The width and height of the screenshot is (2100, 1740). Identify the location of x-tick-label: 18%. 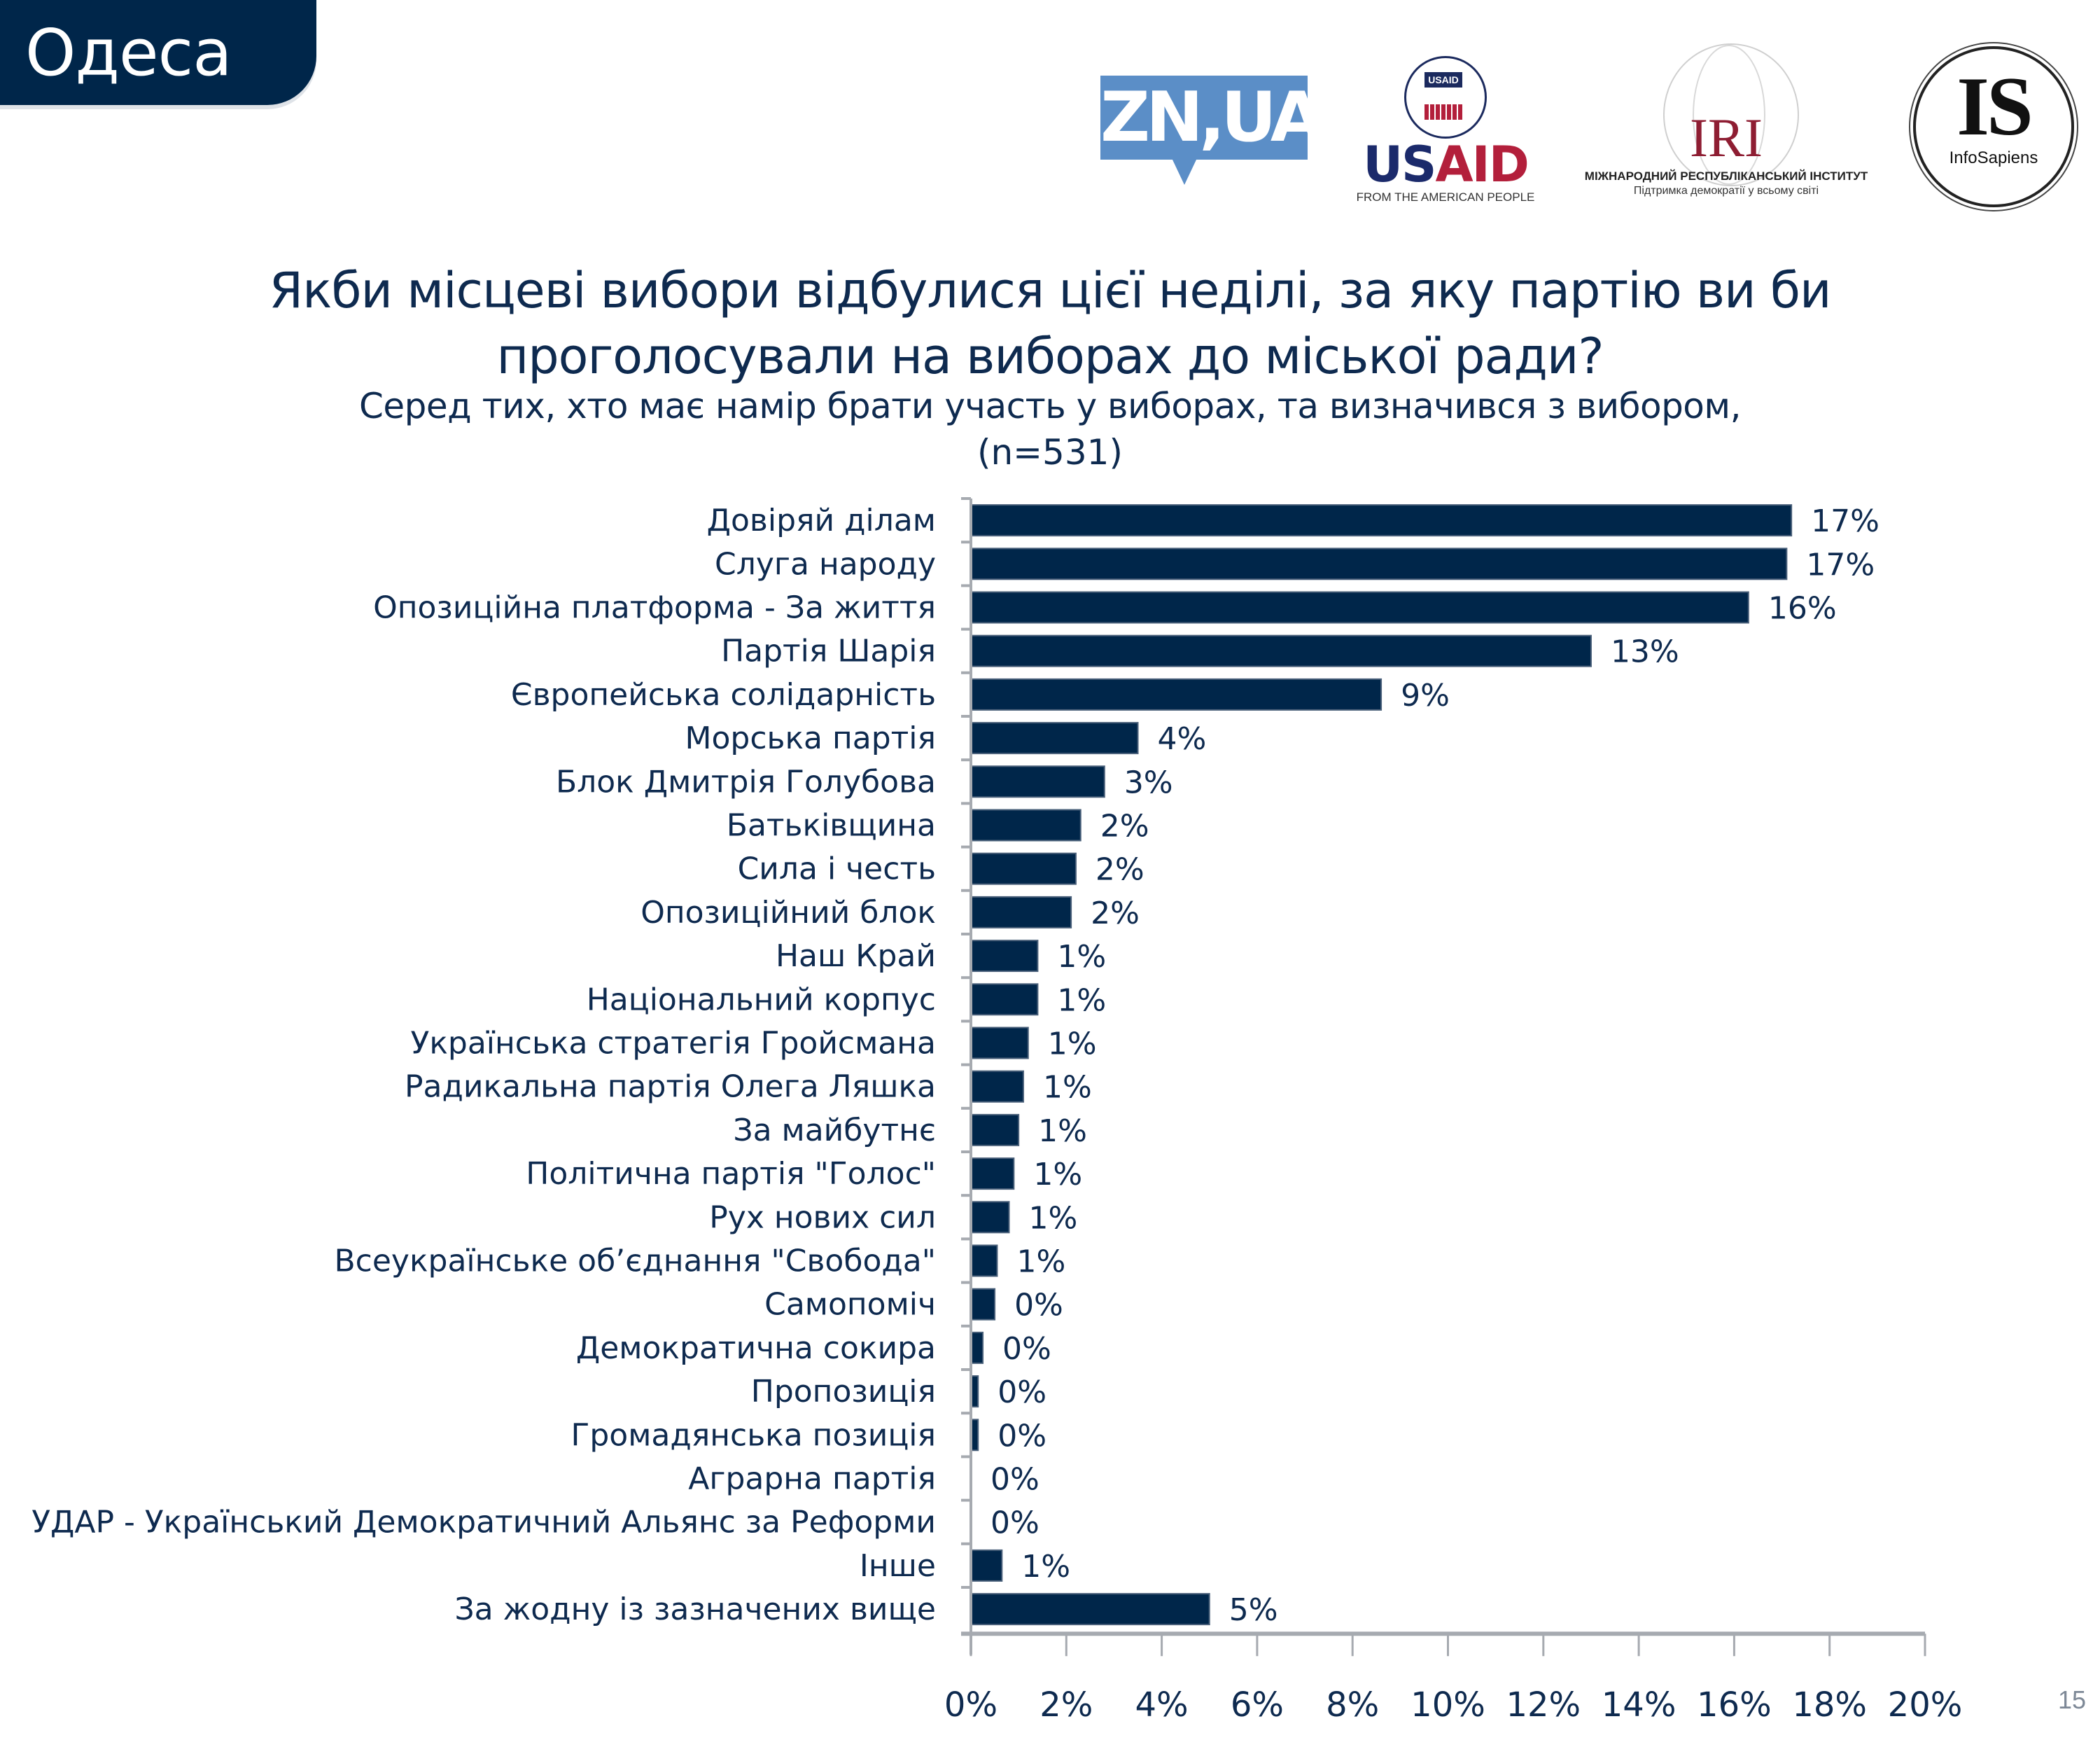
(1829, 1703).